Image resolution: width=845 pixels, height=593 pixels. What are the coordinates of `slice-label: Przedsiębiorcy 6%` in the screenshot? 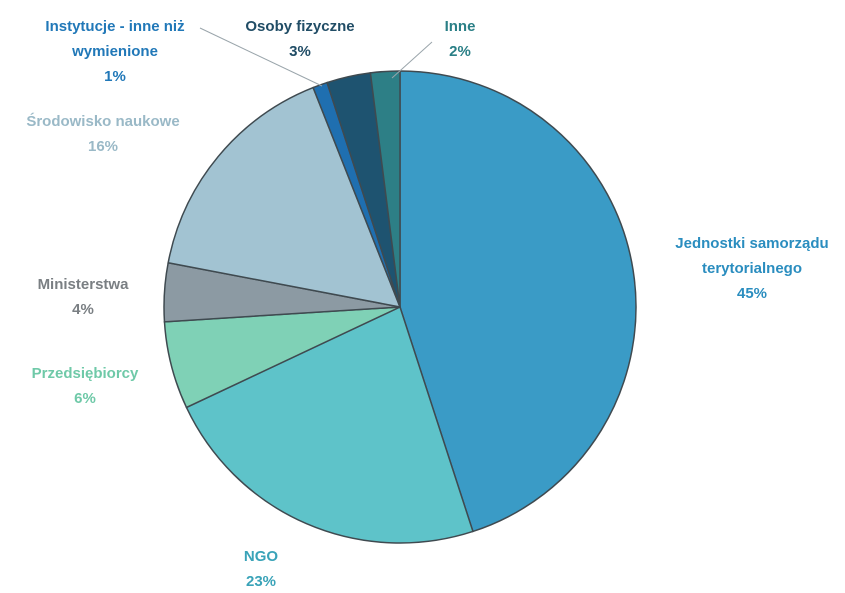 It's located at (85, 386).